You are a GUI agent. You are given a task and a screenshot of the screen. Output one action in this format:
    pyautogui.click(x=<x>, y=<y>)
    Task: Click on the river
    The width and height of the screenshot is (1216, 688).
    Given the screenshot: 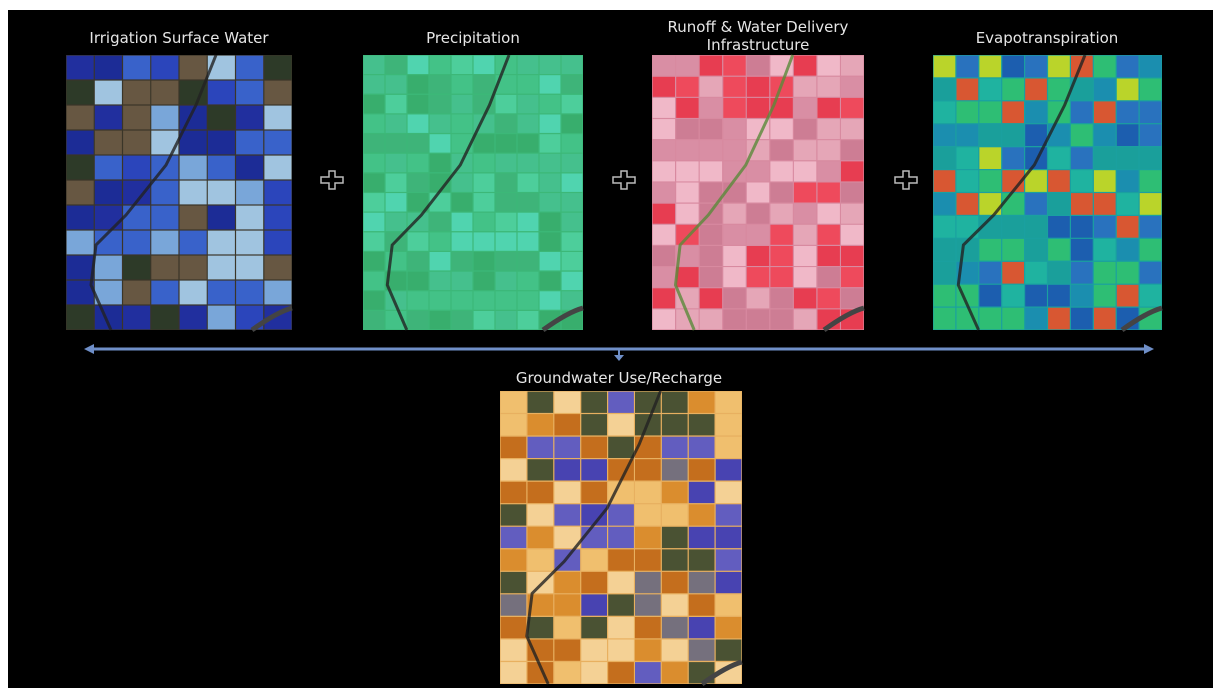 What is the action you would take?
    pyautogui.click(x=562, y=319)
    